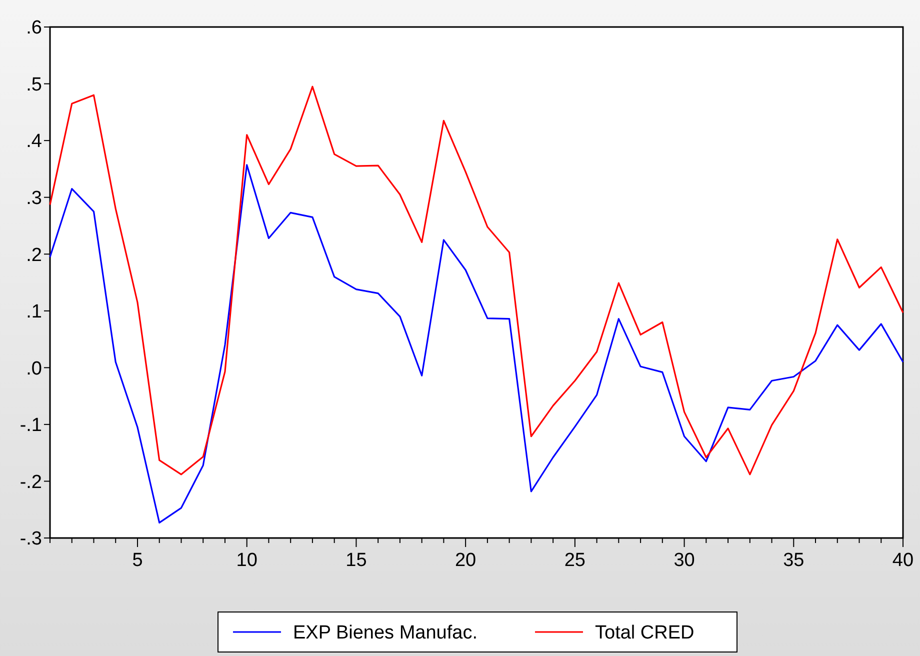 This screenshot has height=656, width=920. I want to click on x-tick-label: 15, so click(356, 560).